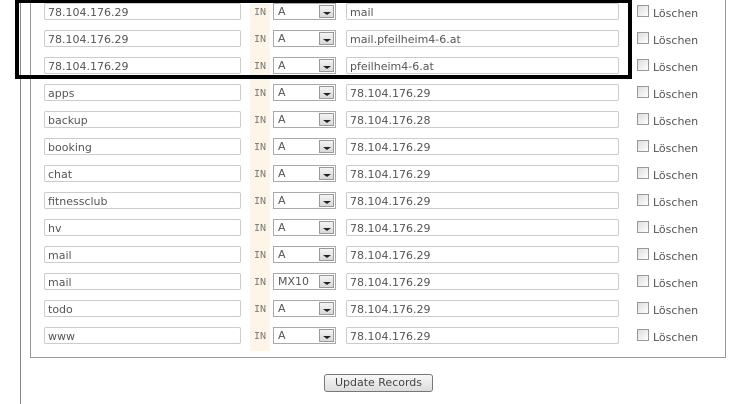 The width and height of the screenshot is (736, 404). What do you see at coordinates (378, 383) in the screenshot?
I see `update-records-button: Update Records` at bounding box center [378, 383].